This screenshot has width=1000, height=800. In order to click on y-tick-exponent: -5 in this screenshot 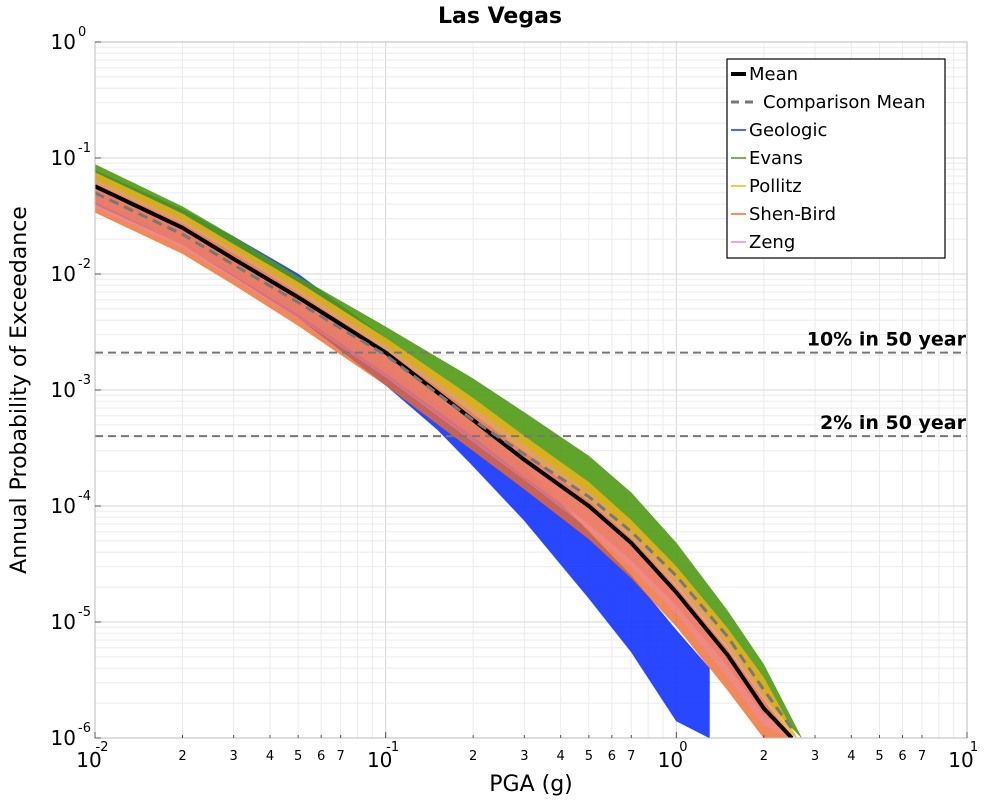, I will do `click(84, 612)`.